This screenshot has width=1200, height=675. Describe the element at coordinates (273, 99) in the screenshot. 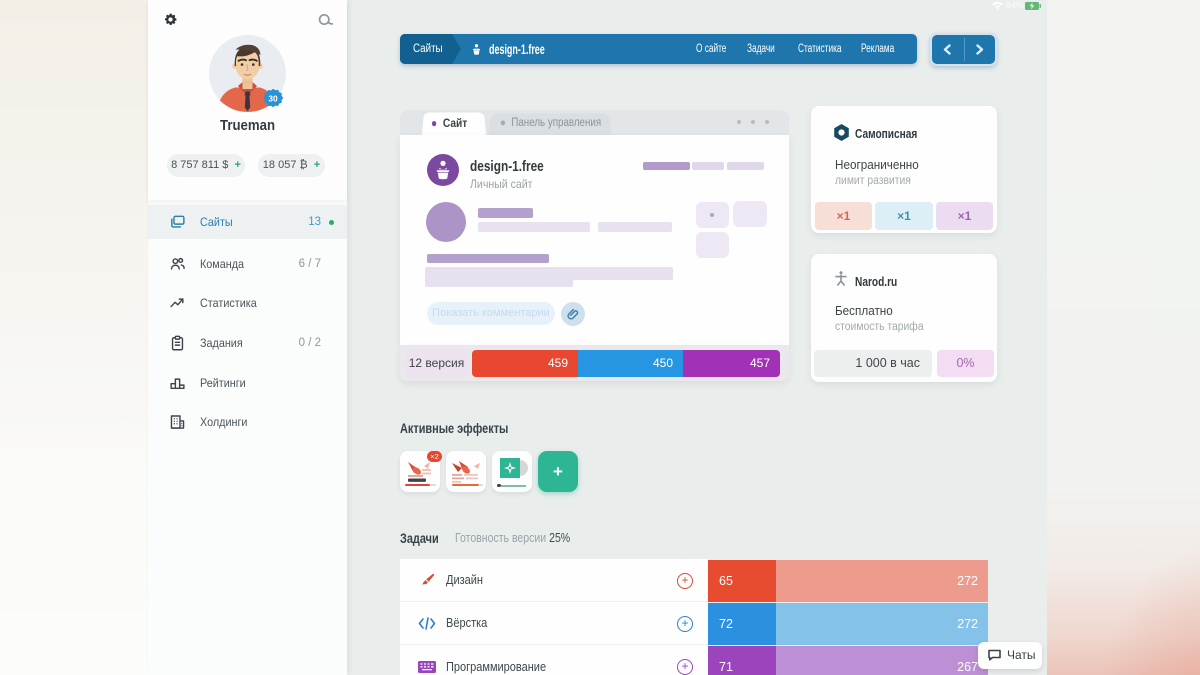

I see `svg-text: 30` at that location.